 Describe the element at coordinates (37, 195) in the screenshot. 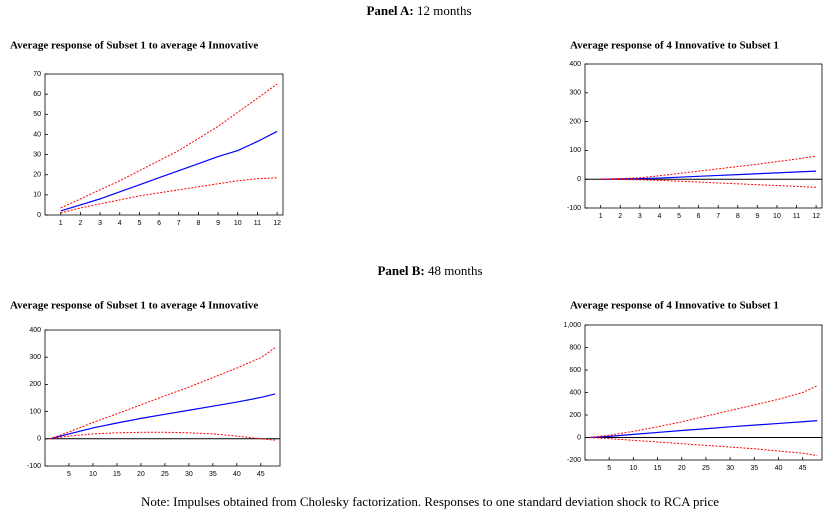

I see `y-tick-label: 10` at that location.